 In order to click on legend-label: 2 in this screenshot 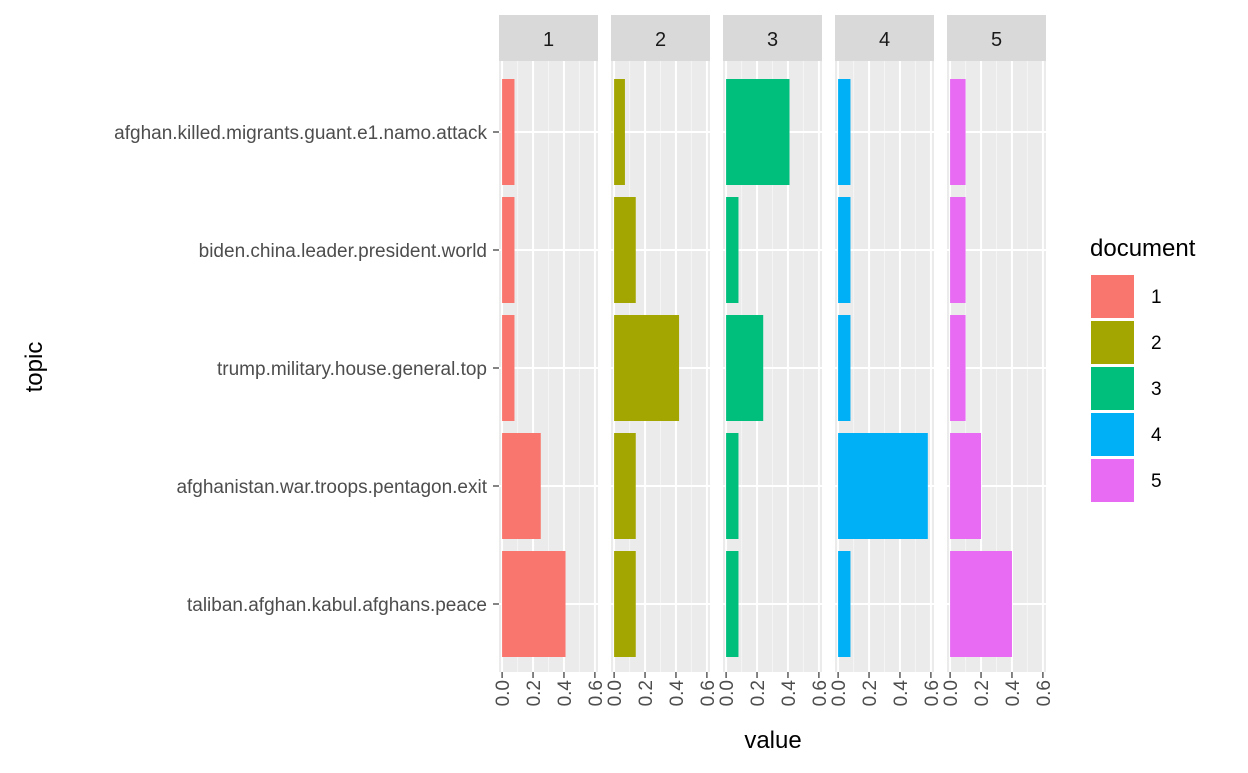, I will do `click(1156, 343)`.